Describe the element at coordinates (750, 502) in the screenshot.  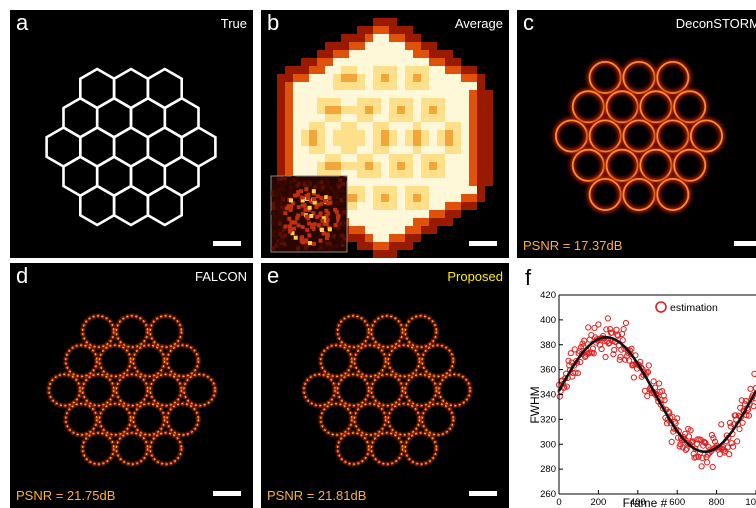
I see `x-tick-label: 1000` at that location.